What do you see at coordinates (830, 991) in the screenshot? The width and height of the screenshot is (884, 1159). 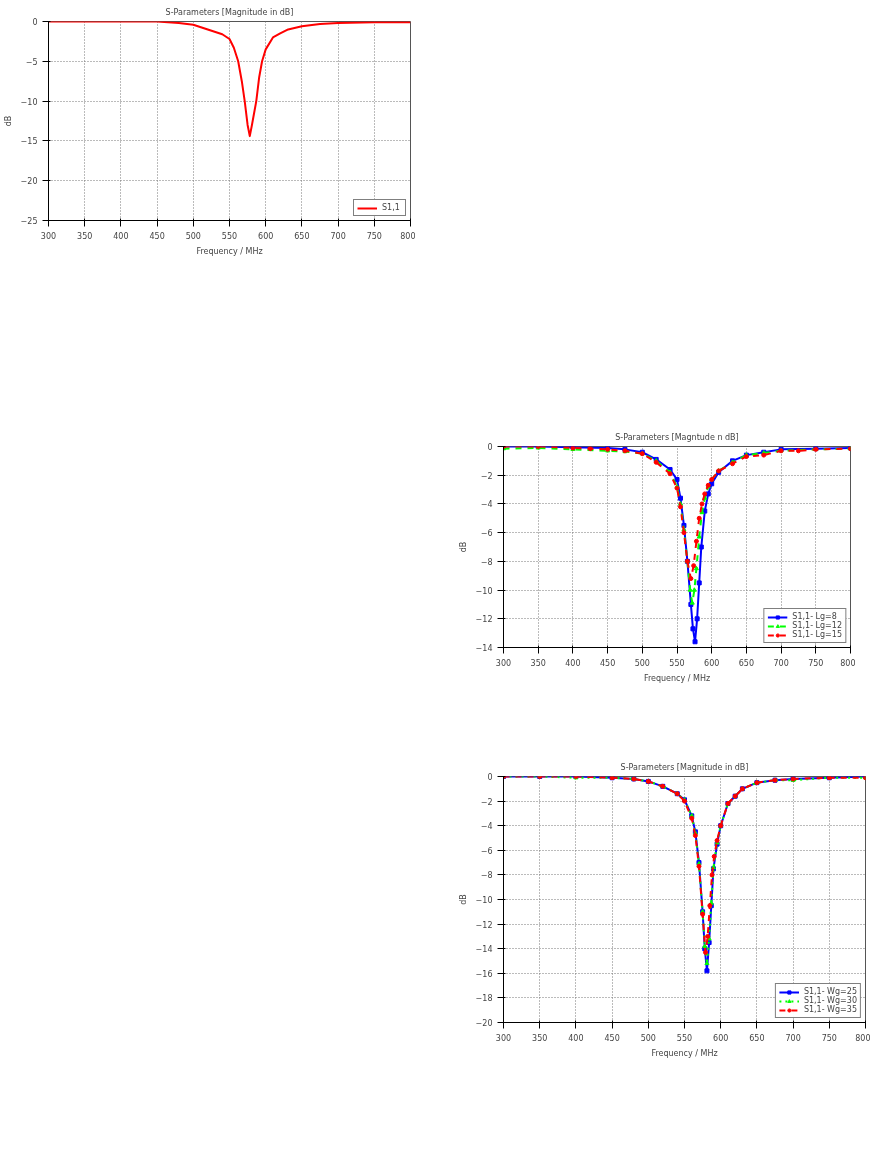 I see `legend-label: S1,1- Wg=25` at bounding box center [830, 991].